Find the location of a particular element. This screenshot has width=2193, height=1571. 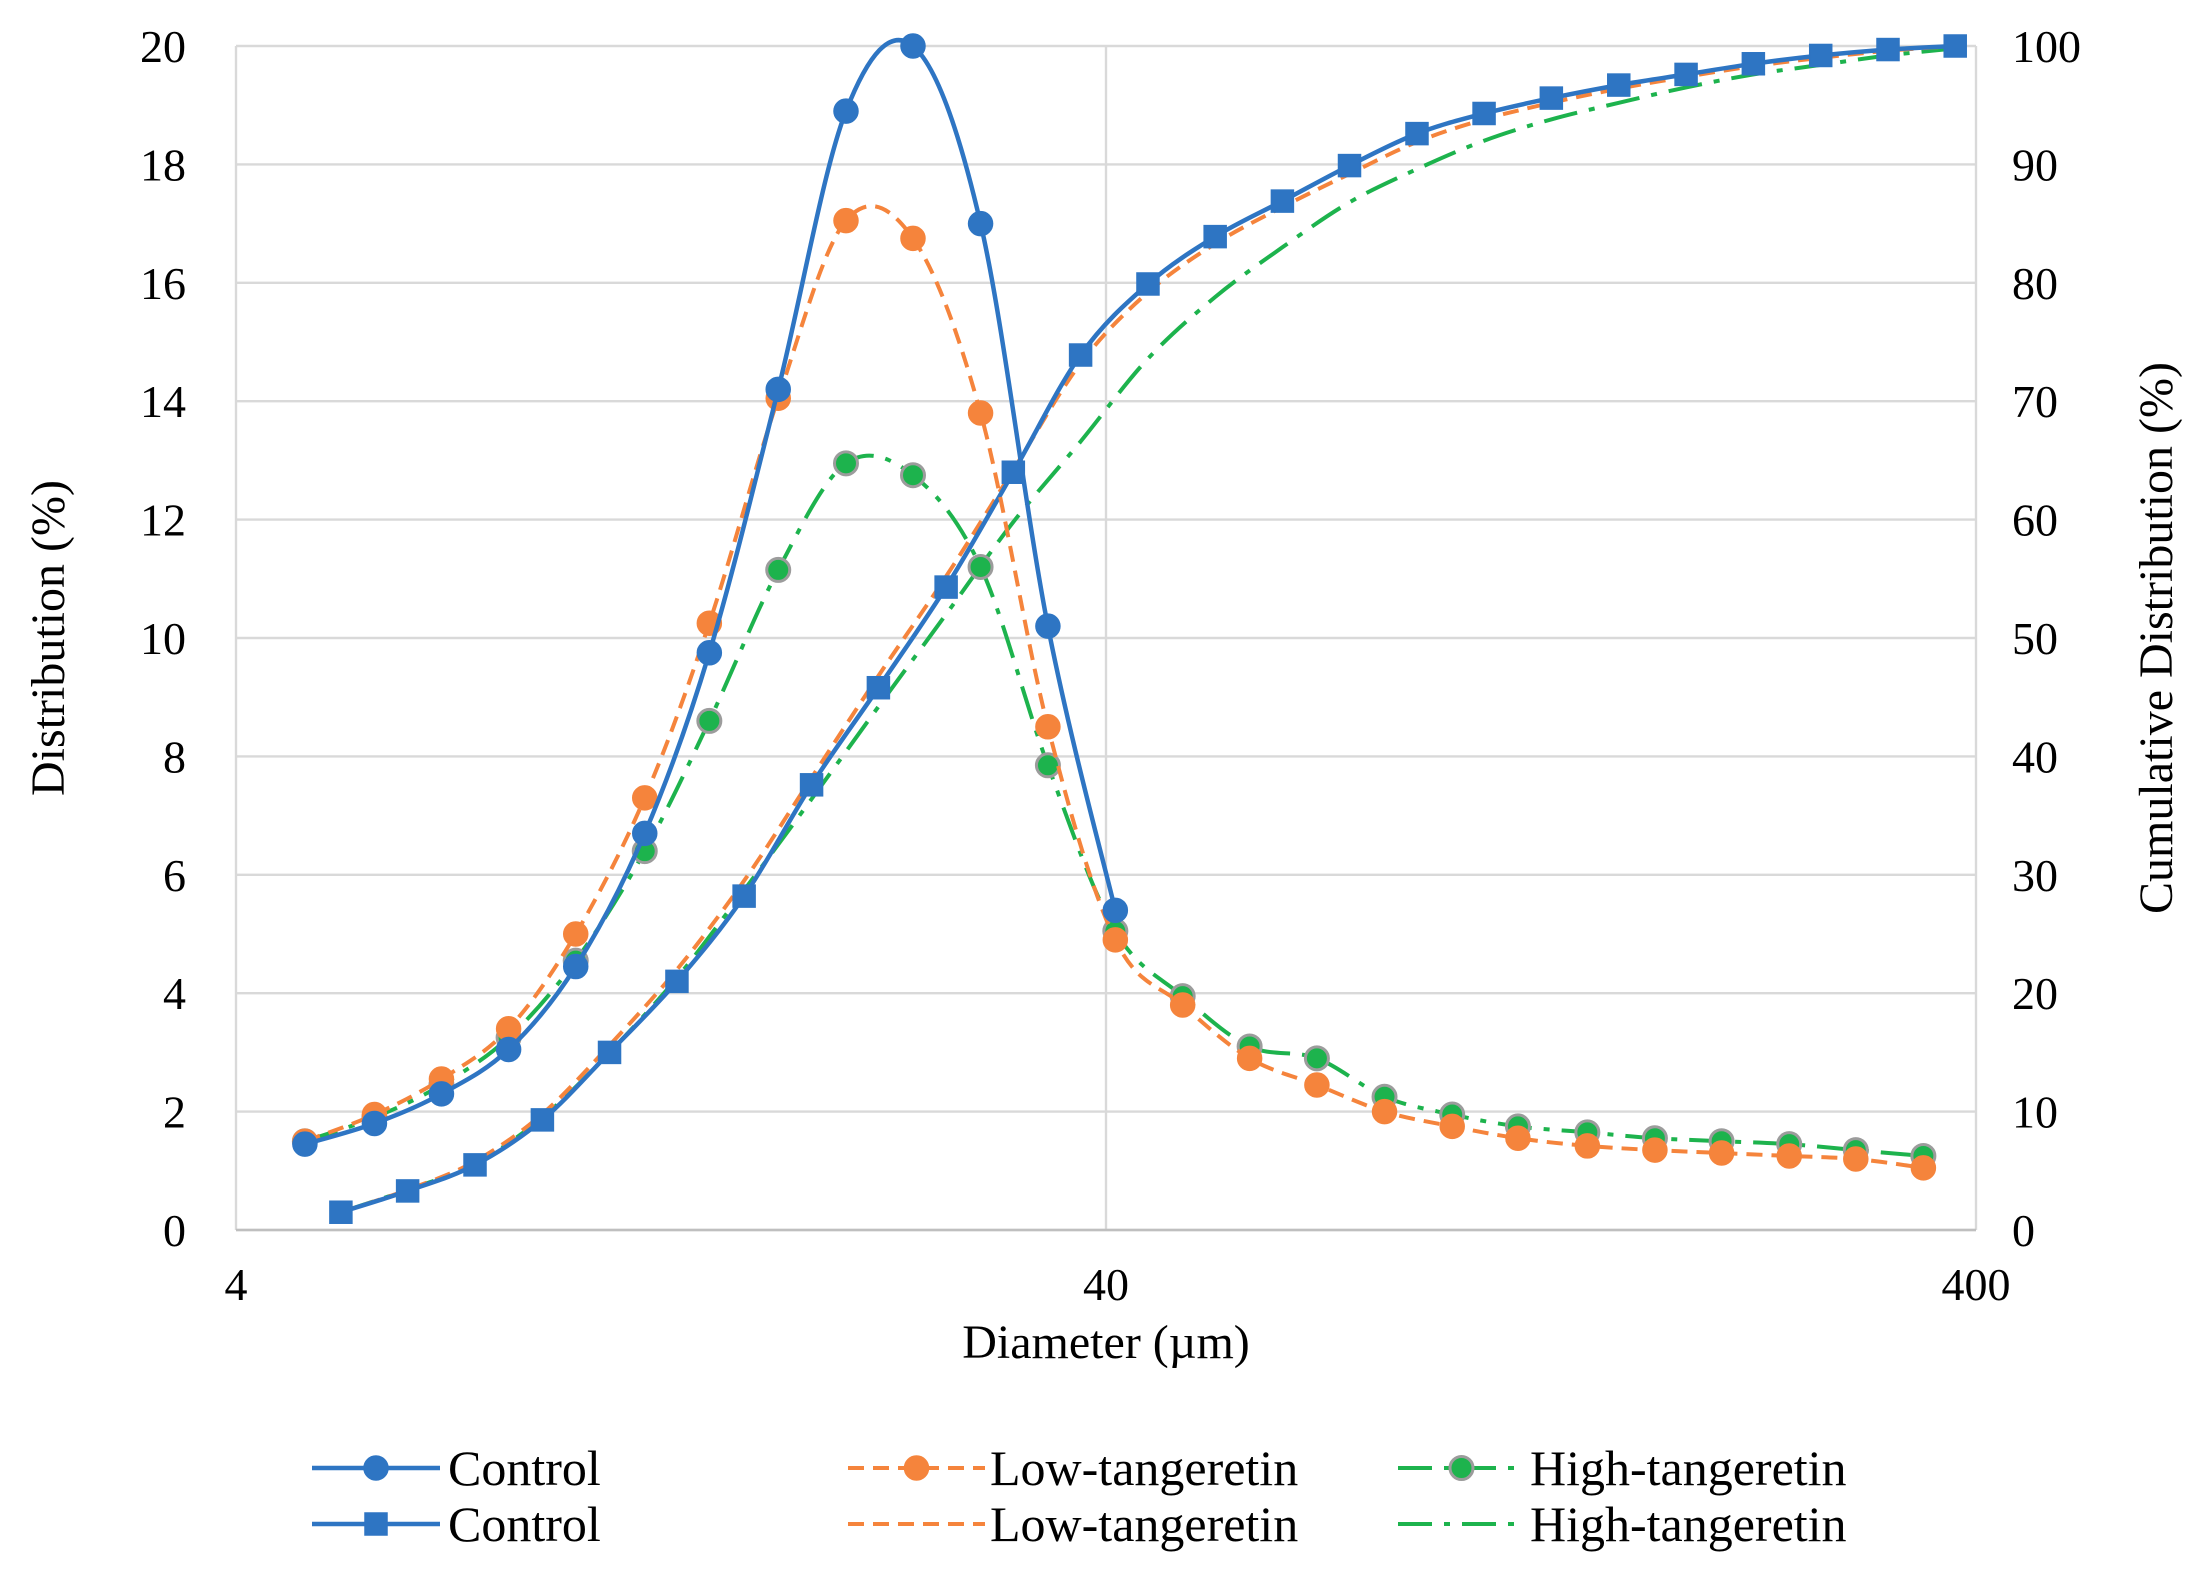

y2-tick-label: 10 is located at coordinates (2035, 1112).